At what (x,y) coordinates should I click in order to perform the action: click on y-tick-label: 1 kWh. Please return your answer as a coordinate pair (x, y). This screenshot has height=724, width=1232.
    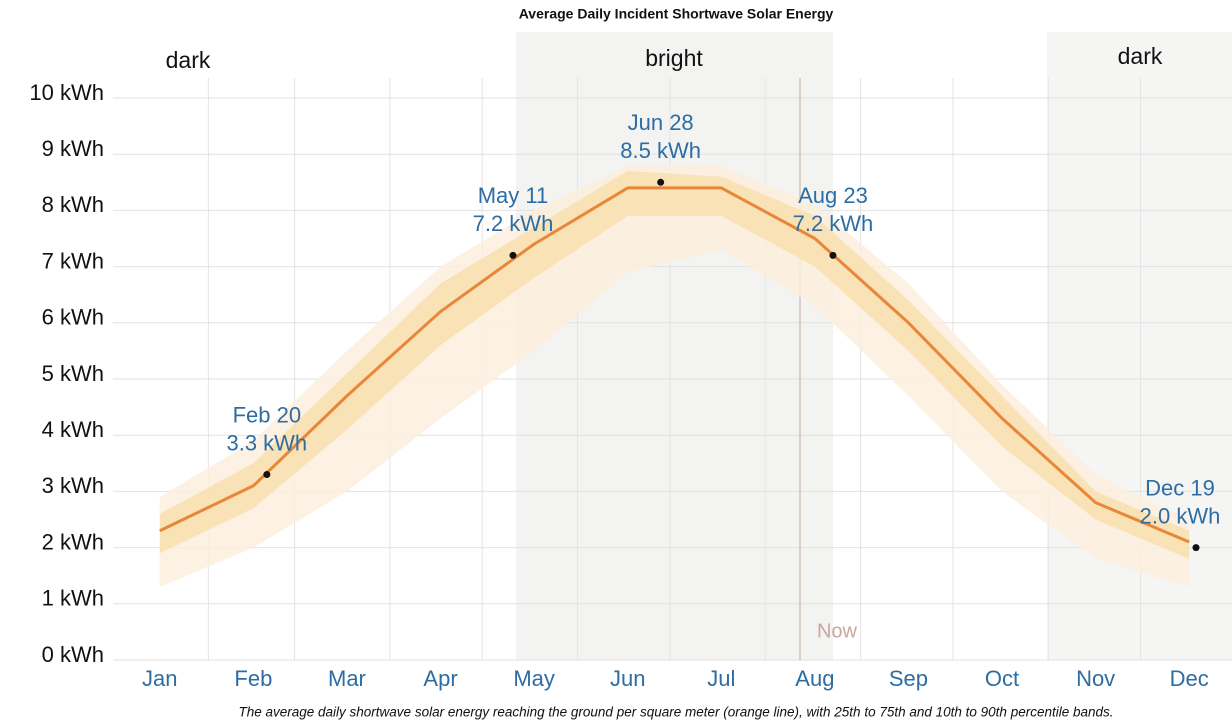
    Looking at the image, I should click on (73, 598).